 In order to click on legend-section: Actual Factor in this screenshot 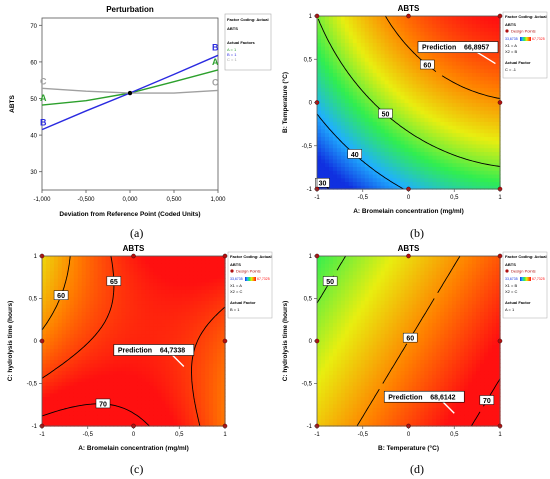, I will do `click(243, 302)`.